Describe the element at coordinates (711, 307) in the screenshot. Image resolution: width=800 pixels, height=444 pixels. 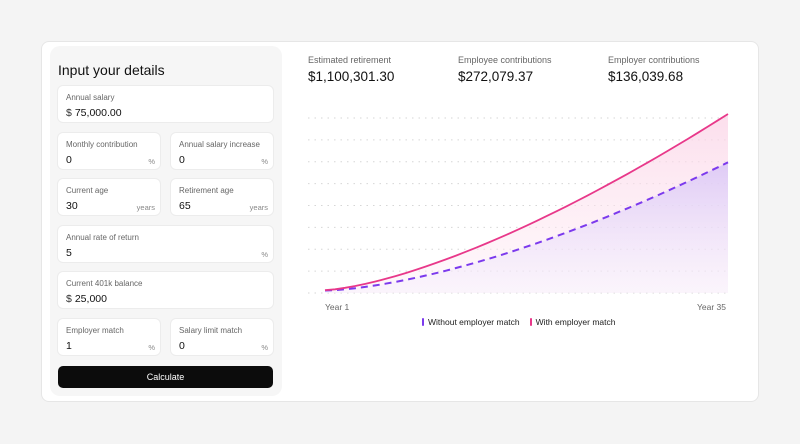
I see `x-axis-end-label: Year 35` at that location.